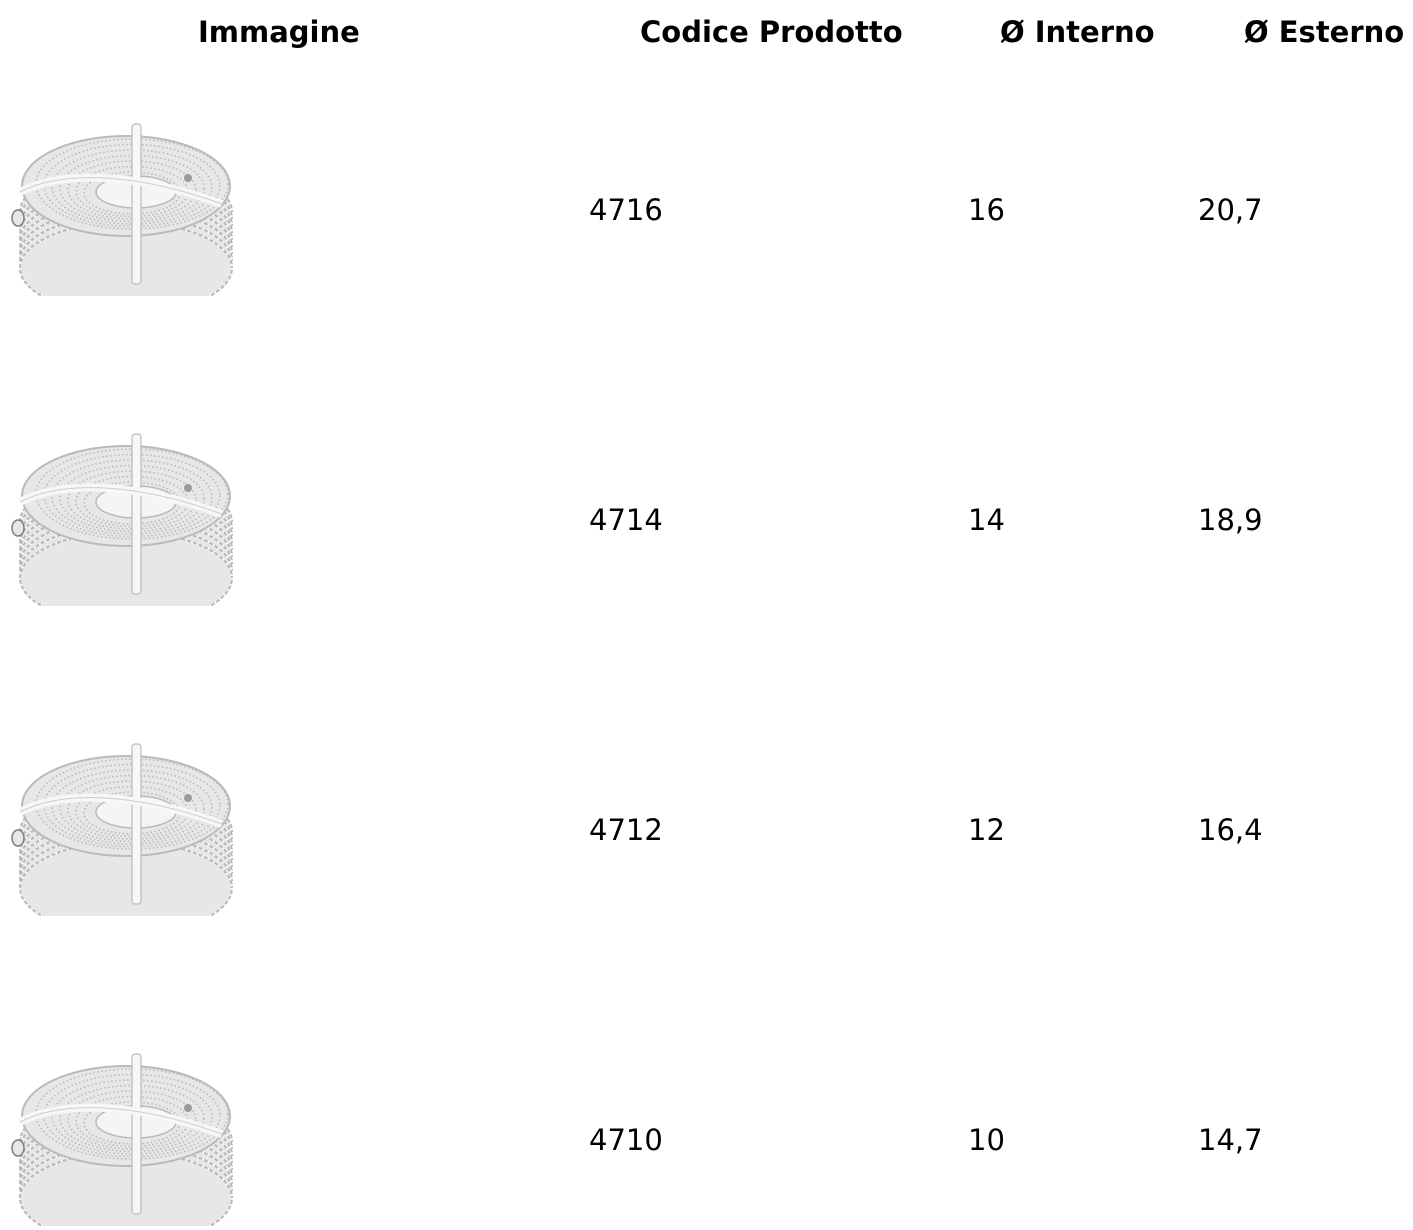 Image resolution: width=1413 pixels, height=1230 pixels. What do you see at coordinates (706, 1140) in the screenshot?
I see `table-row: 4710 10 14,7` at bounding box center [706, 1140].